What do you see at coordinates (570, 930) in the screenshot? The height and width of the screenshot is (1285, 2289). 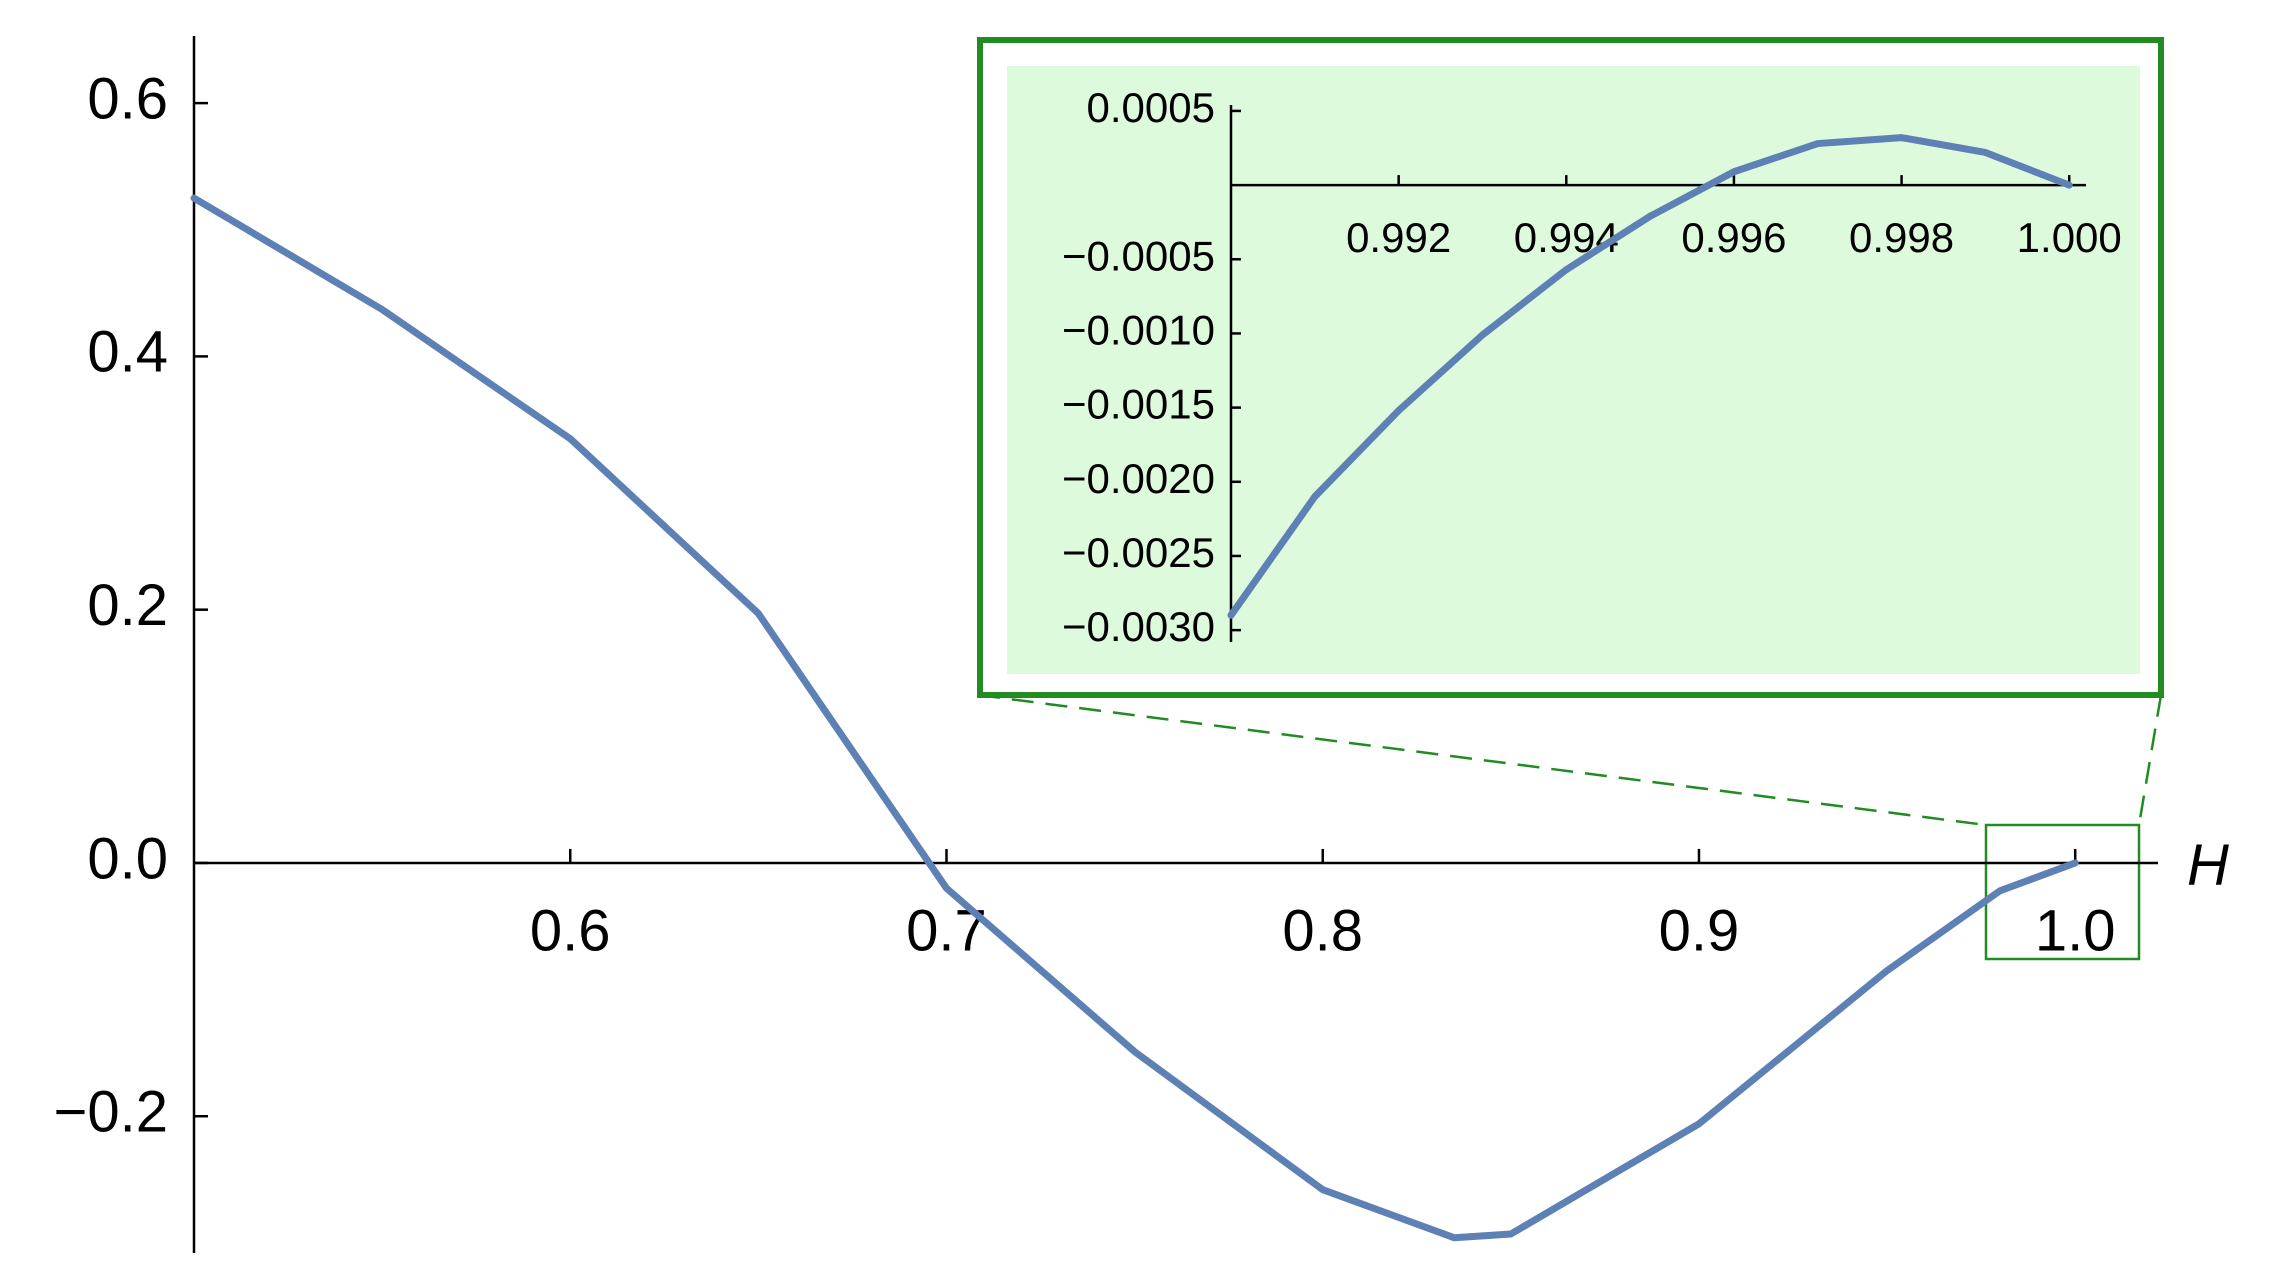 I see `x-tick-label: 0.6` at bounding box center [570, 930].